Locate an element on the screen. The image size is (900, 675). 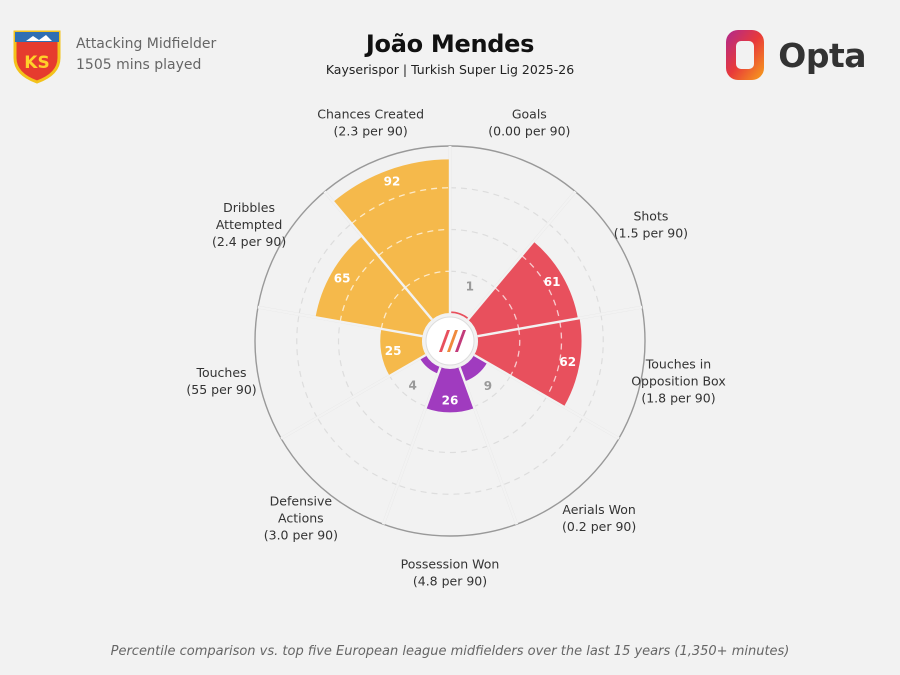
opta-wordmark: Opta is located at coordinates (822, 55).